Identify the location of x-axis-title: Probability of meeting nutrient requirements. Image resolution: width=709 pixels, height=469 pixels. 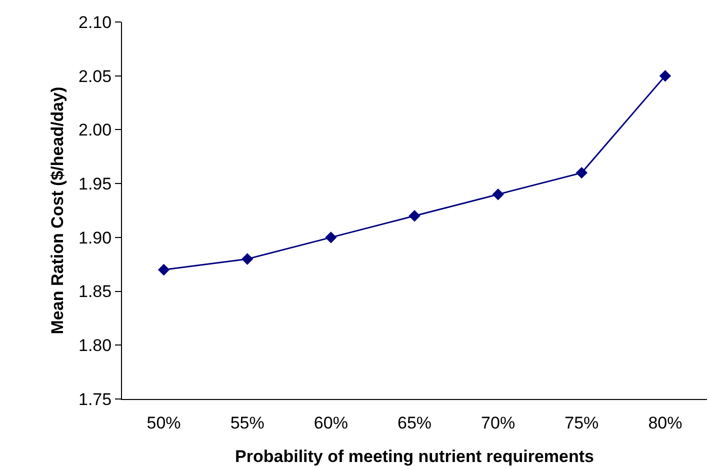
(414, 456).